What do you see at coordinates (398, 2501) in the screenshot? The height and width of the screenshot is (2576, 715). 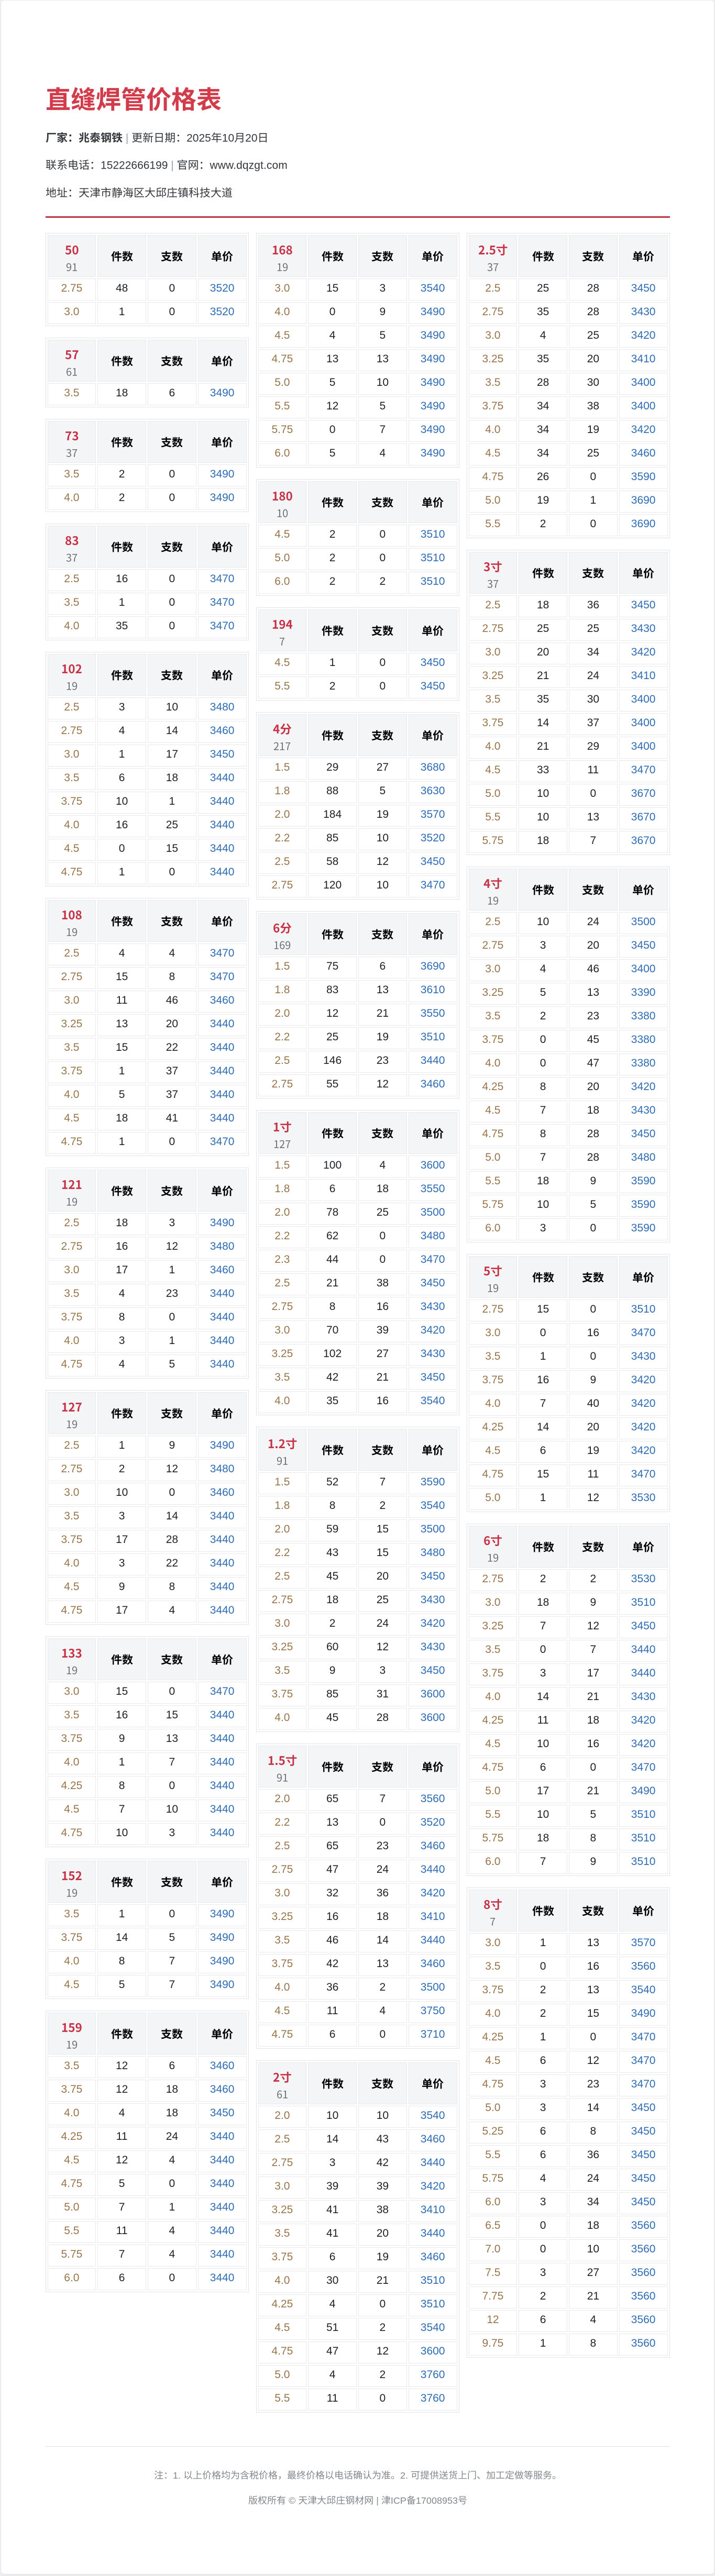 I see `svg-text: ICP` at bounding box center [398, 2501].